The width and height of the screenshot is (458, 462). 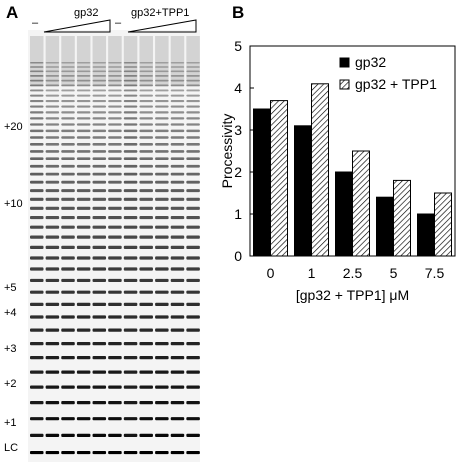 I want to click on gel-marker-plus10: +10, so click(x=13, y=204).